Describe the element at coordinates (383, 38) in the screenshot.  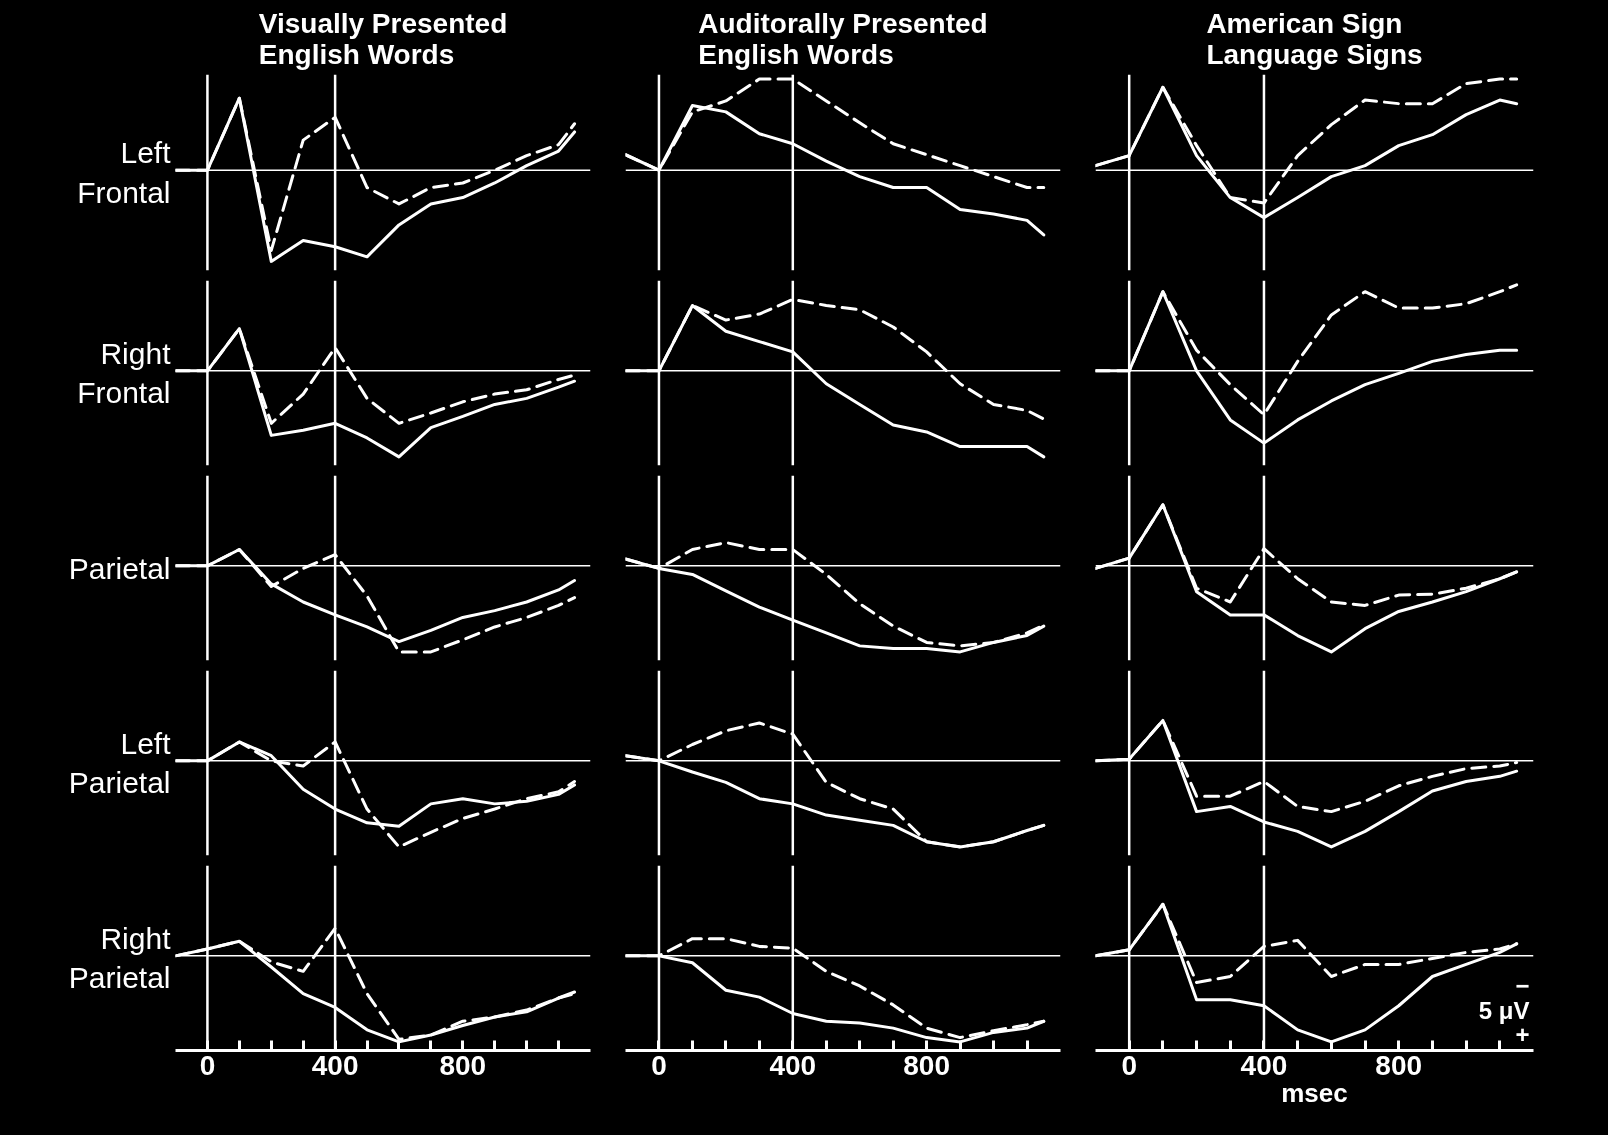
I see `chart-title: Visually Presented English Words` at that location.